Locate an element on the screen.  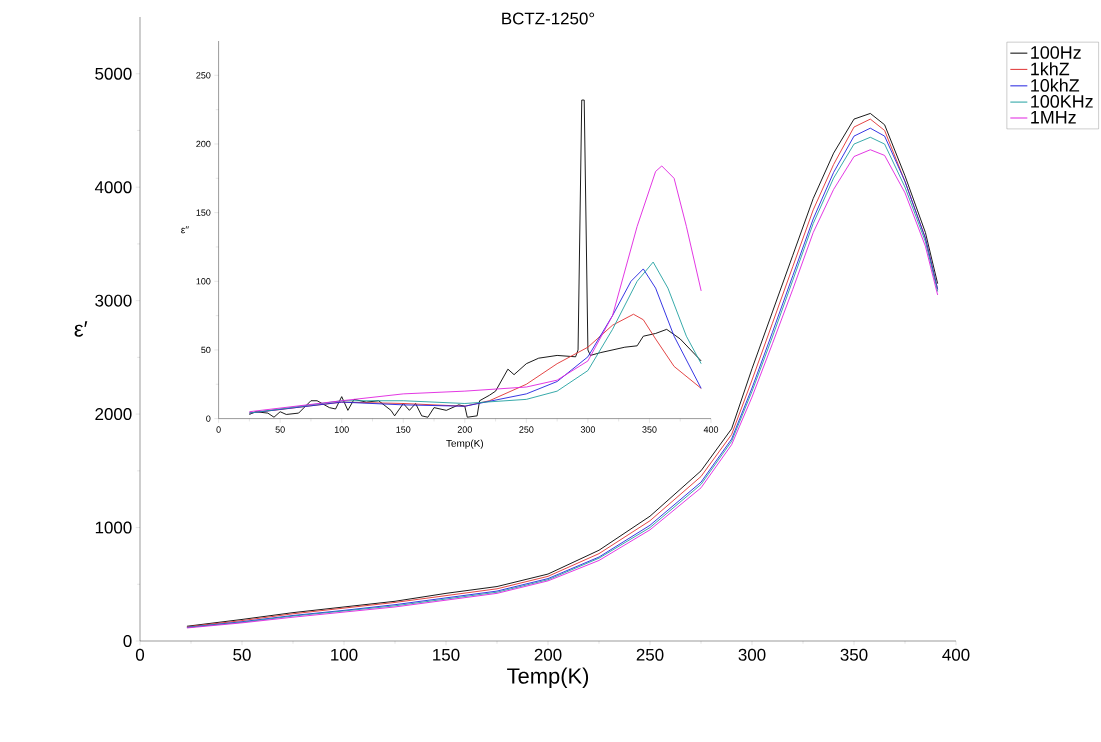
legend-label: 1khZ is located at coordinates (1050, 69).